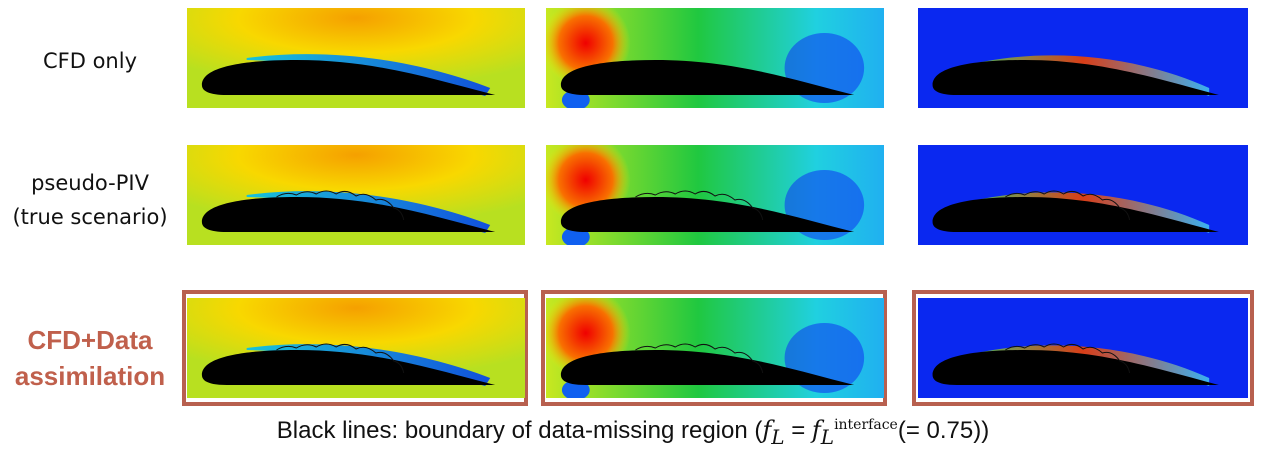  I want to click on math-eq: =, so click(798, 430).